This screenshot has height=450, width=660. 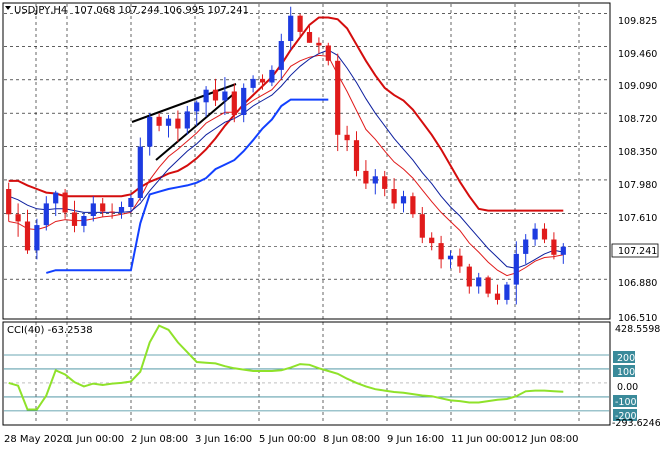 What do you see at coordinates (36, 439) in the screenshot?
I see `time-label: 28 May 2020` at bounding box center [36, 439].